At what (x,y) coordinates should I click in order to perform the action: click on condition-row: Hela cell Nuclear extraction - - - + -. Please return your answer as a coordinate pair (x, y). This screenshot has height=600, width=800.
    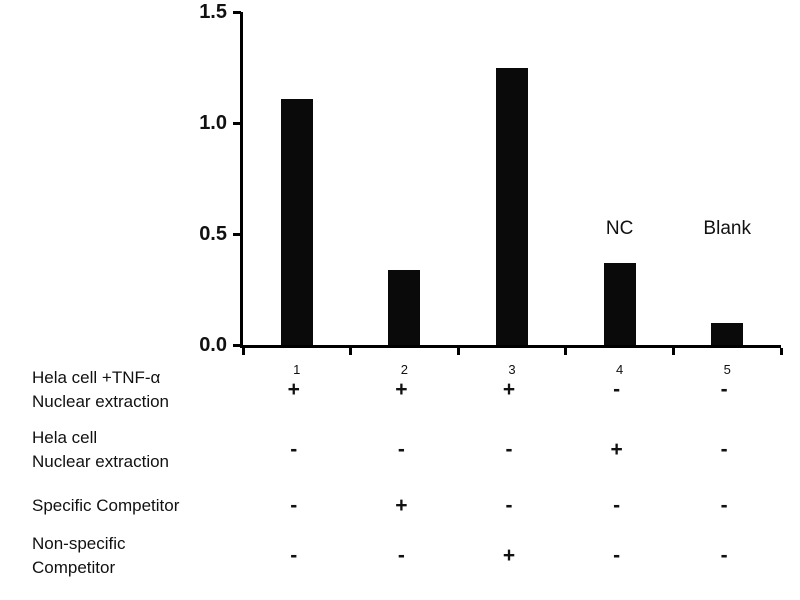
    Looking at the image, I should click on (400, 450).